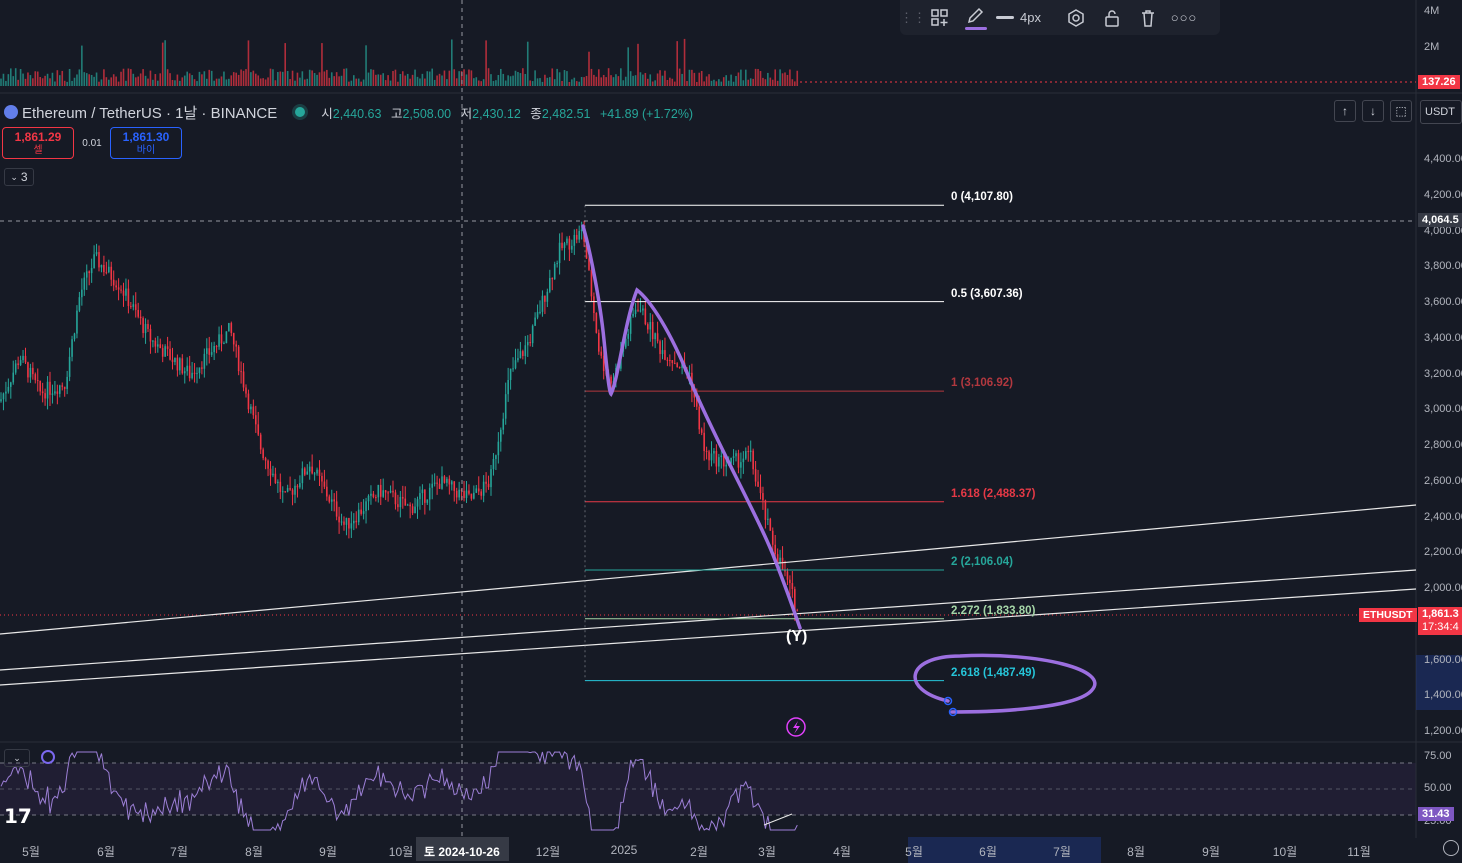  Describe the element at coordinates (842, 852) in the screenshot. I see `time-axis-label: 4월` at that location.